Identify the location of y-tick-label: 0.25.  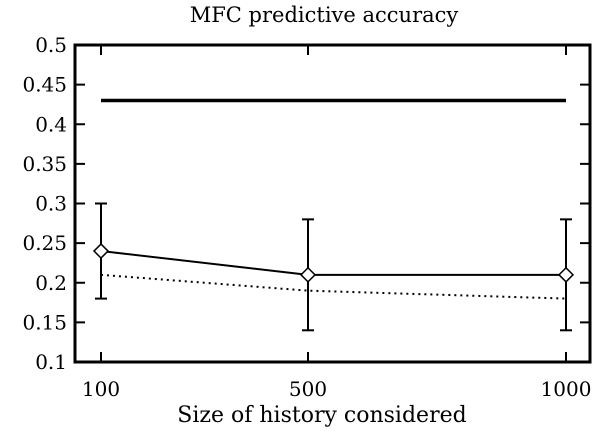
(44, 243).